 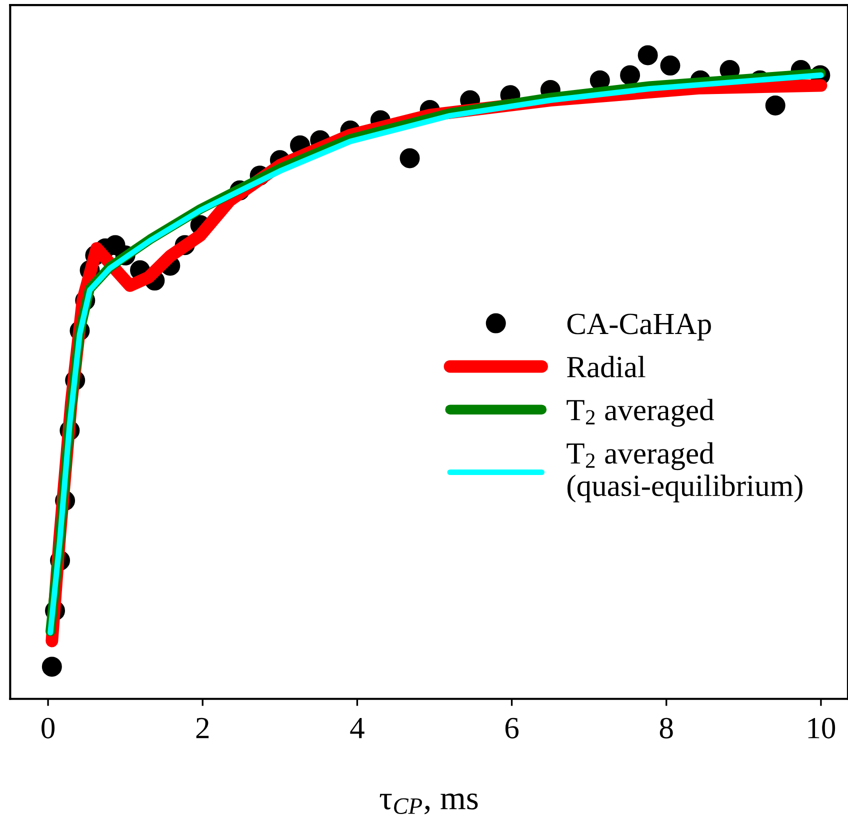 I want to click on x-axis-title: τ$_{CP}$, ms, so click(x=429, y=803).